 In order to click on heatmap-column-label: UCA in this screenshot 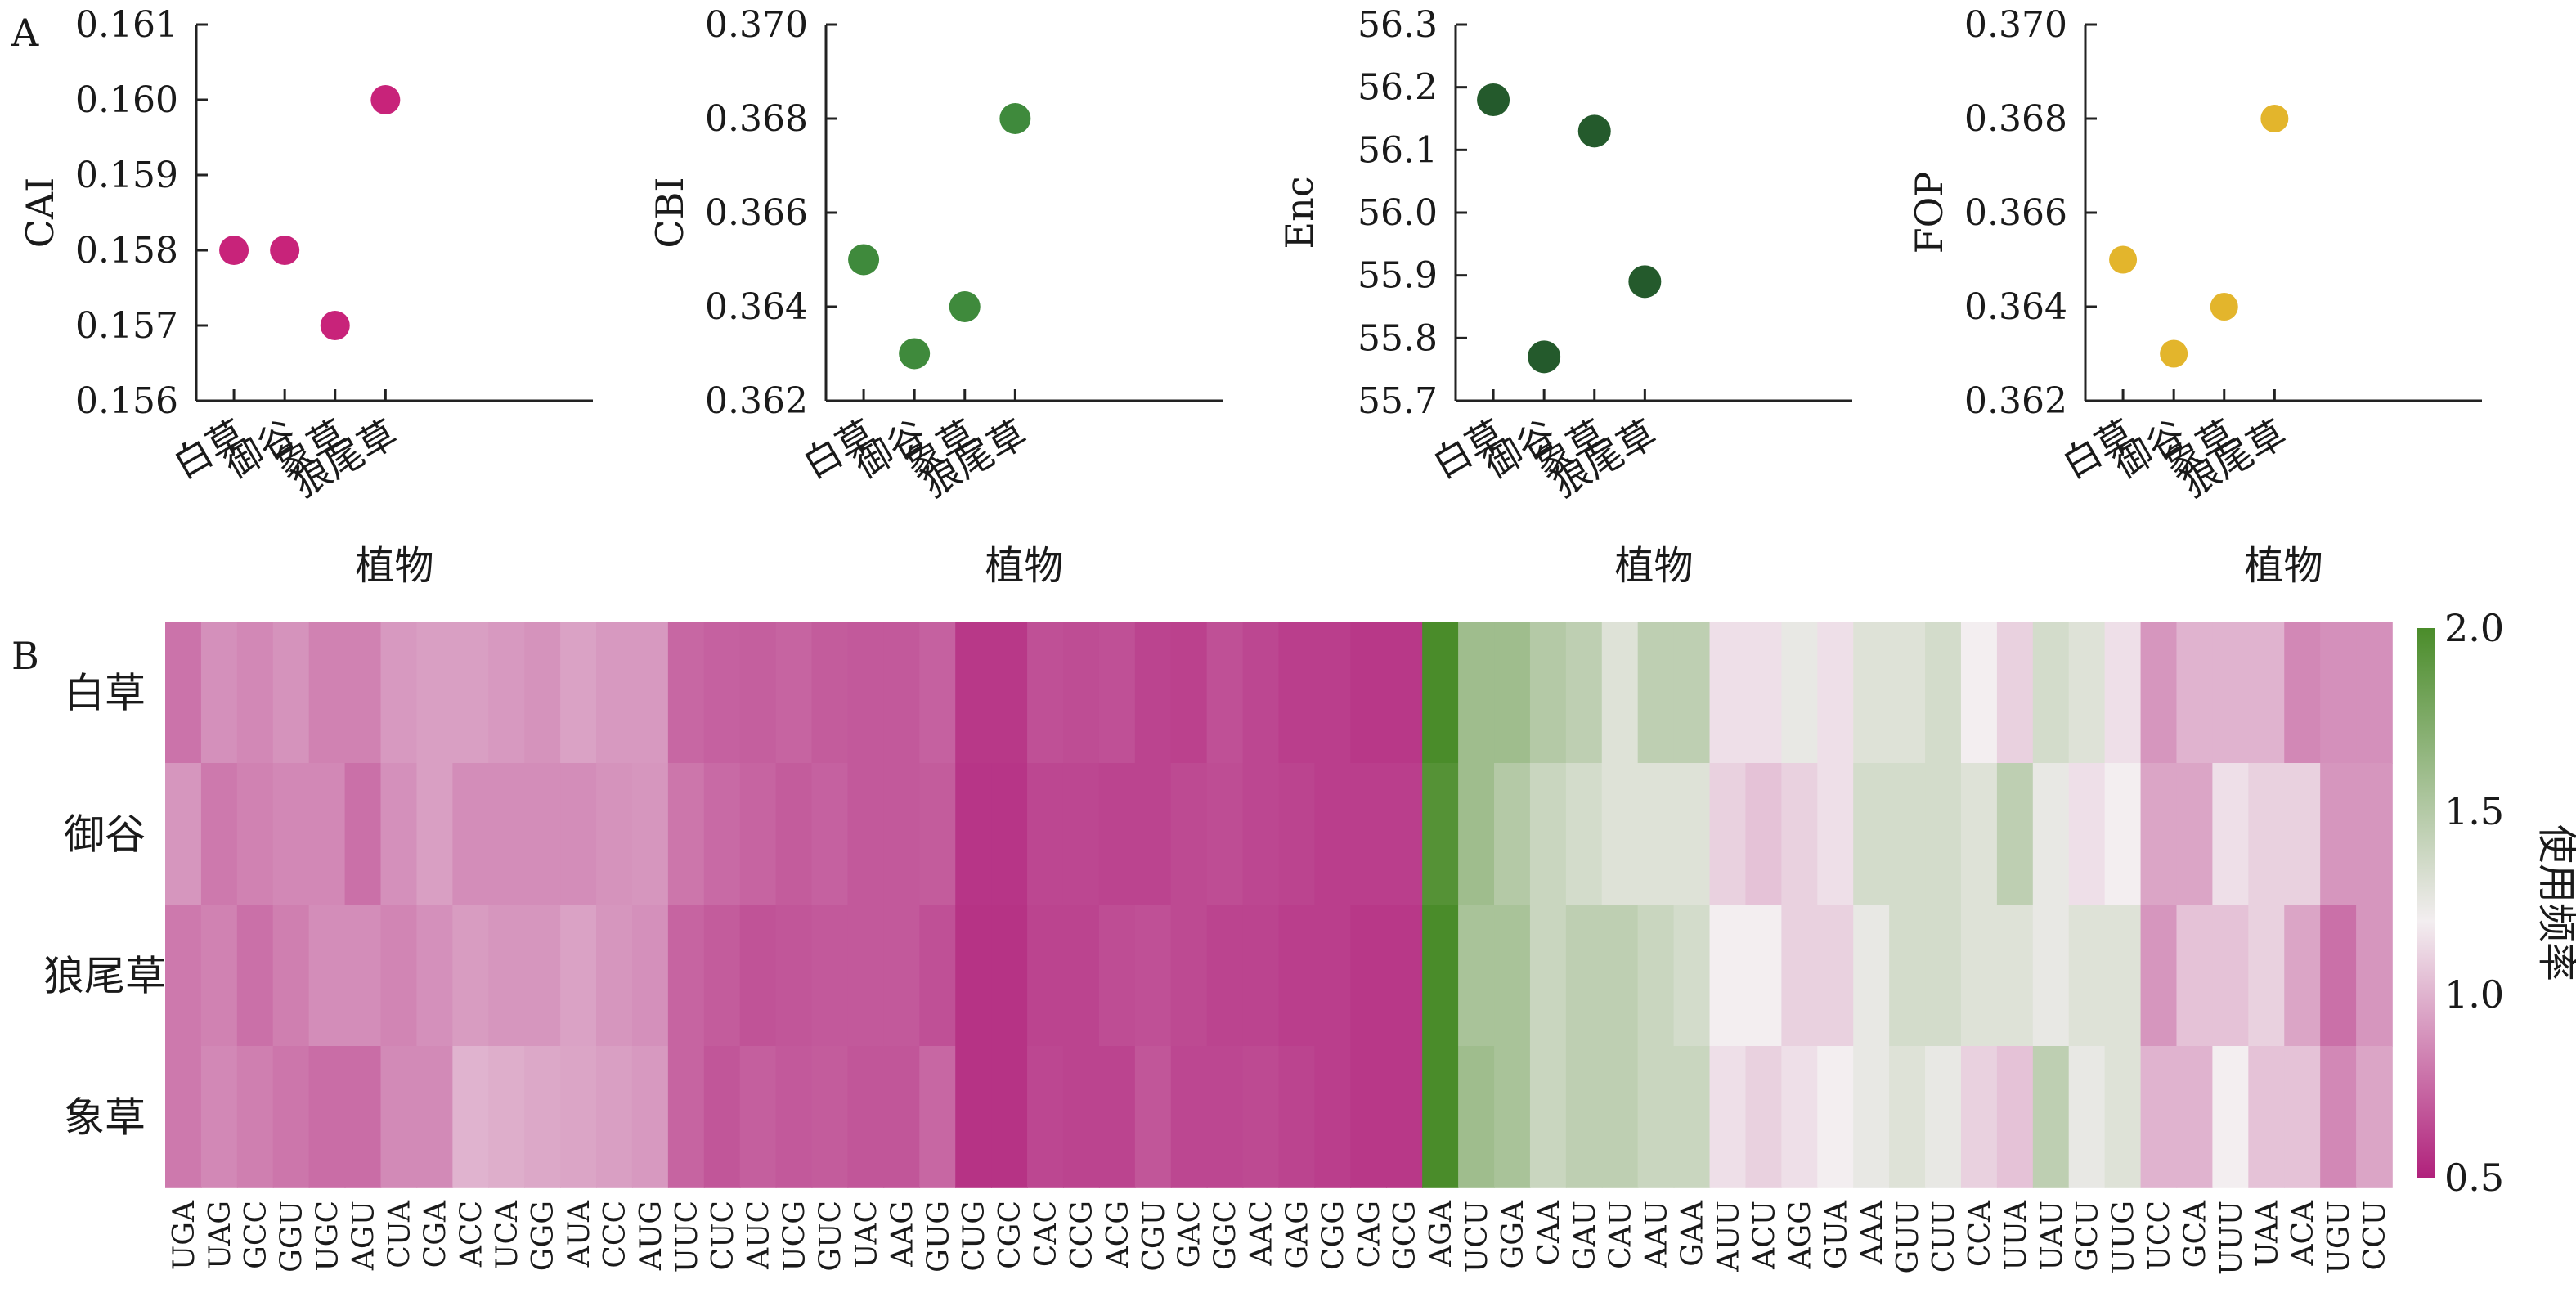, I will do `click(507, 1234)`.